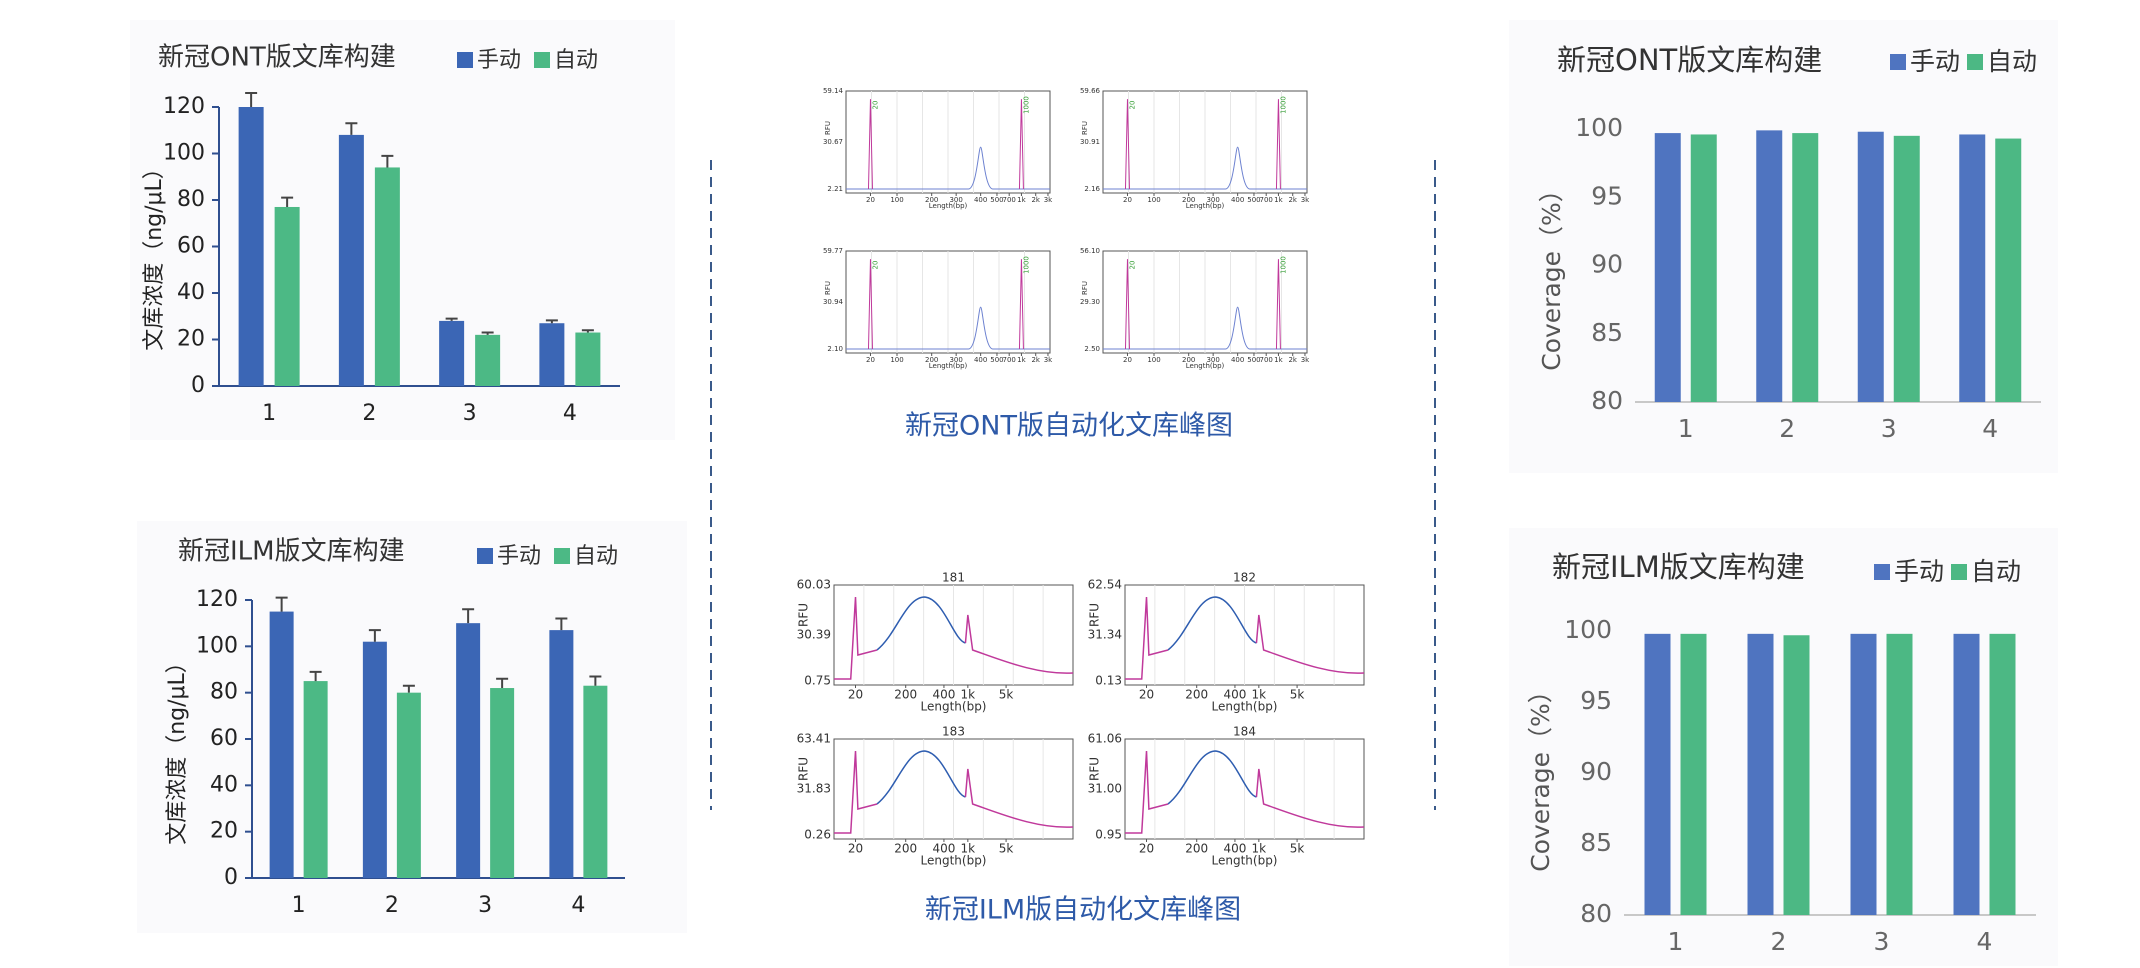  What do you see at coordinates (499, 60) in the screenshot?
I see `legend-label: 手动` at bounding box center [499, 60].